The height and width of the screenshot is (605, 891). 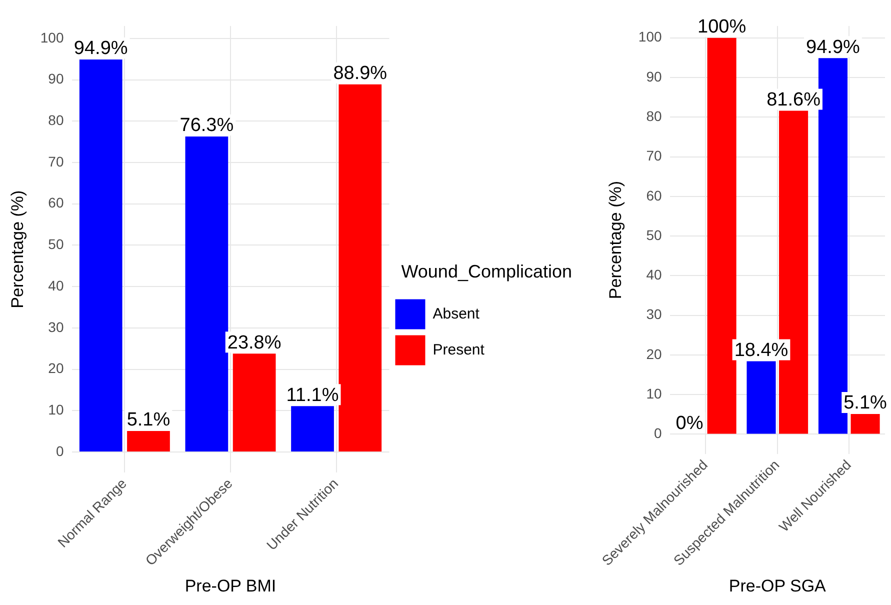 What do you see at coordinates (721, 27) in the screenshot?
I see `data-label: 100%` at bounding box center [721, 27].